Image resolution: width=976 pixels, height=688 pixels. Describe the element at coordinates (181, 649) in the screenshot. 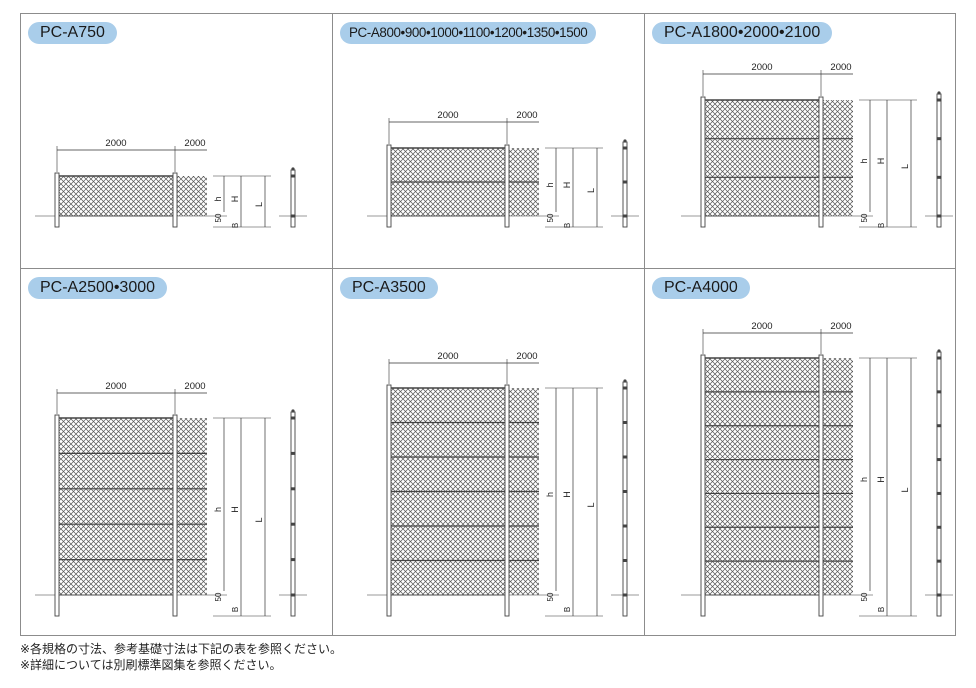

I see `footnote-line: ※各規格の寸法、参考基礎寸法は下記の表を参照ください。` at that location.